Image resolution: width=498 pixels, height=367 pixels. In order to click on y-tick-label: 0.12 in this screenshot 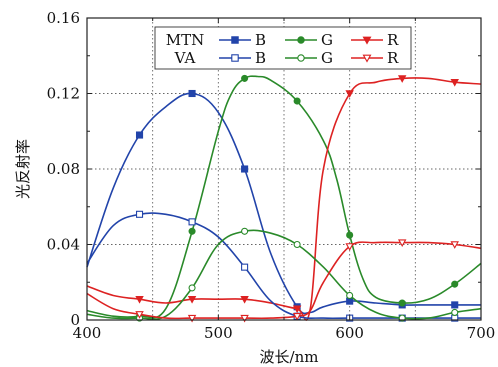, I will do `click(63, 94)`.